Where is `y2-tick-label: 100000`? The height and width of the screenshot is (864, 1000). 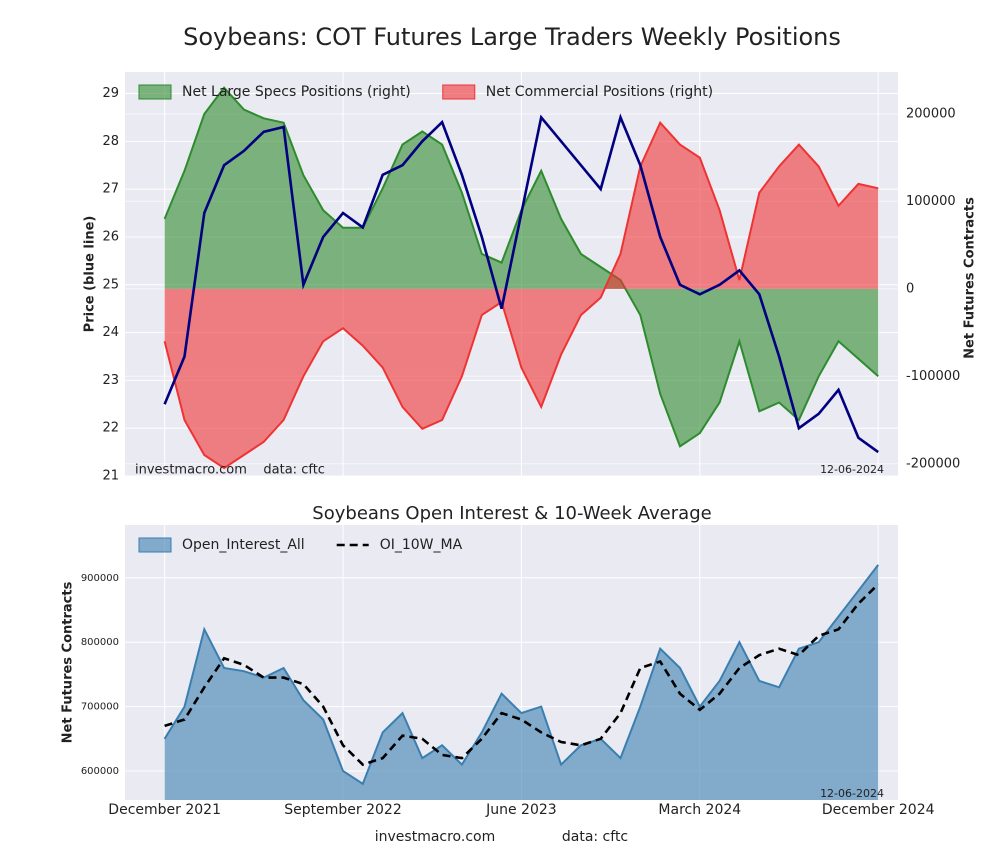 y2-tick-label: 100000 is located at coordinates (931, 201).